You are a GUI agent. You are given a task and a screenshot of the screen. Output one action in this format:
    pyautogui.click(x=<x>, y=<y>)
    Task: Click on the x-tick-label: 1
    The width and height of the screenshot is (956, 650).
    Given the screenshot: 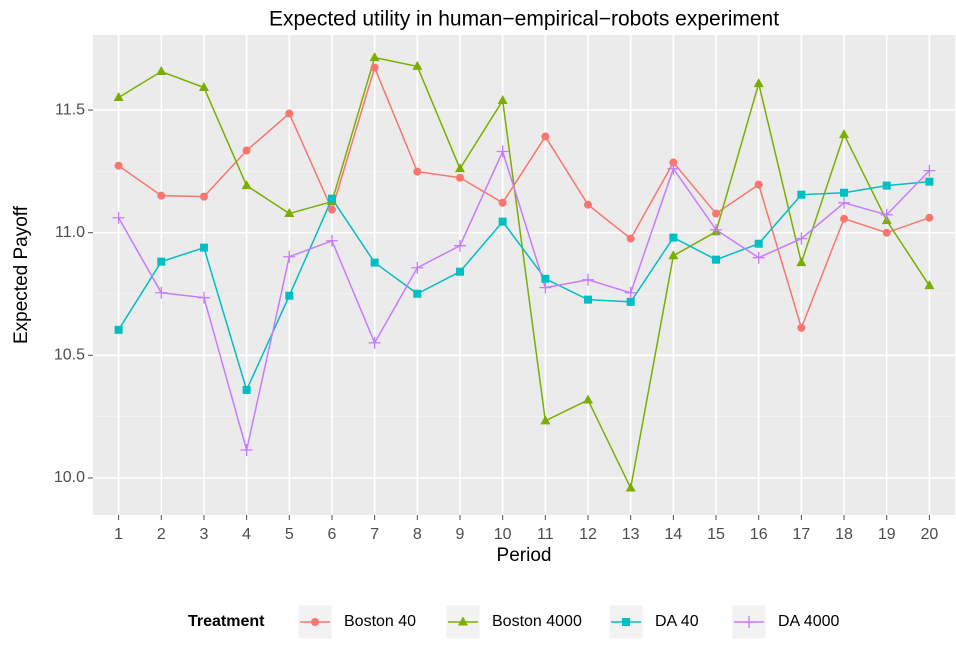 What is the action you would take?
    pyautogui.click(x=118, y=534)
    